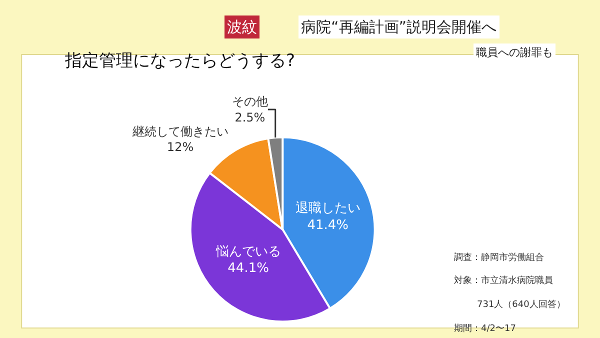  What do you see at coordinates (180, 60) in the screenshot?
I see `chart-title: 指定管理になったらどうする?` at bounding box center [180, 60].